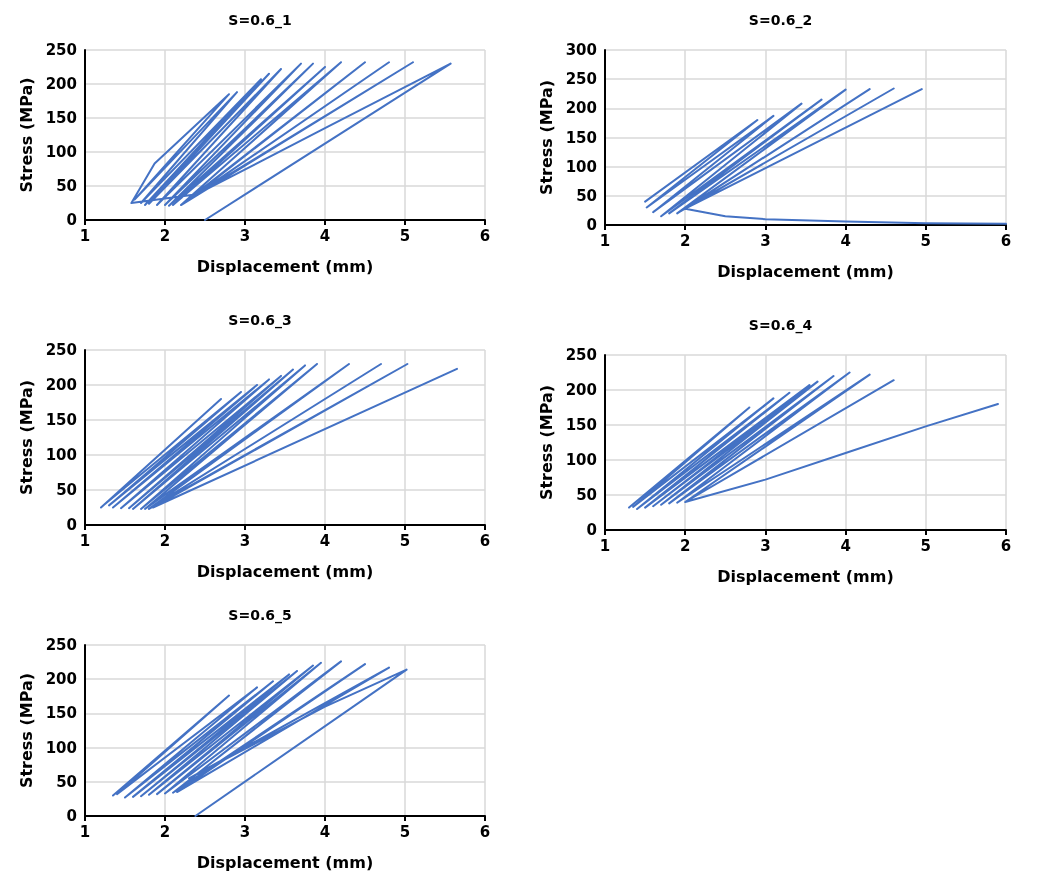 Image resolution: width=1041 pixels, height=891 pixels. What do you see at coordinates (260, 320) in the screenshot?
I see `chart-title: S=0.6_3` at bounding box center [260, 320].